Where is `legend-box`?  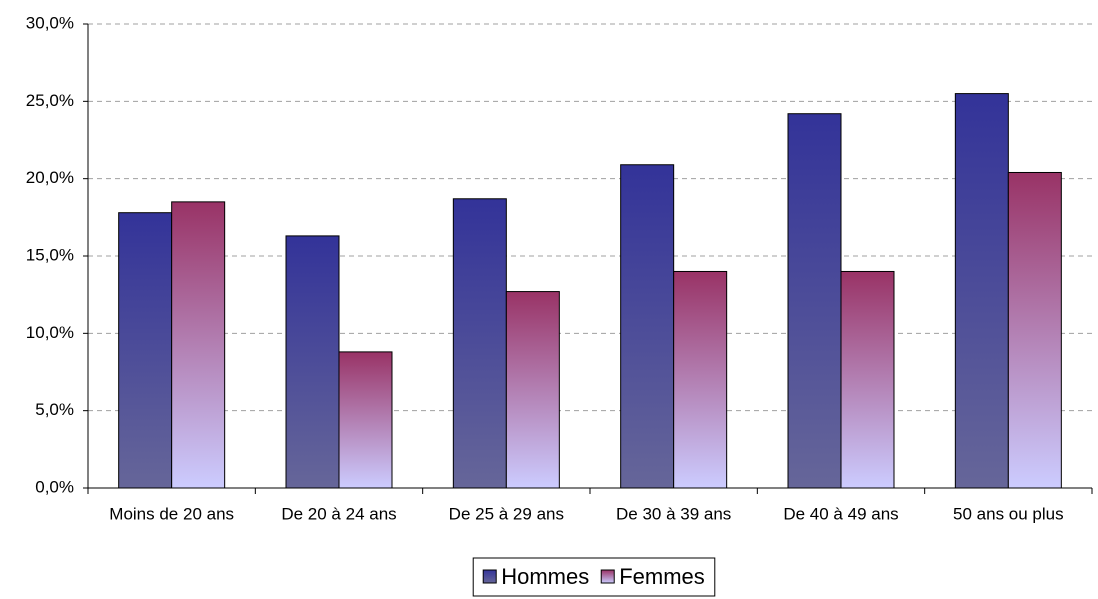 legend-box is located at coordinates (594, 577).